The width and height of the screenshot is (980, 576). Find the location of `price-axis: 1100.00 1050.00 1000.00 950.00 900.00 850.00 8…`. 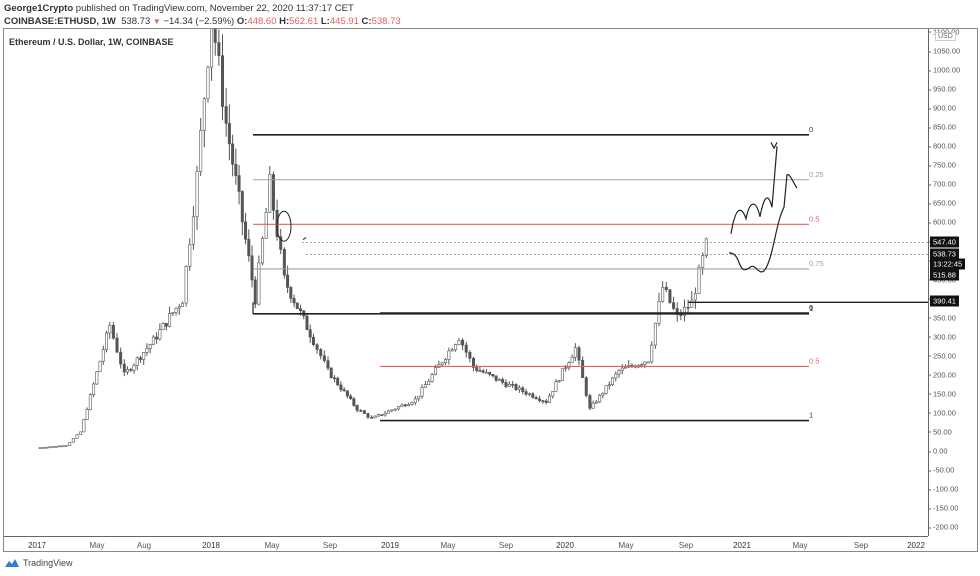

price-axis: 1100.00 1050.00 1000.00 950.00 900.00 850.00 8… is located at coordinates (952, 281).